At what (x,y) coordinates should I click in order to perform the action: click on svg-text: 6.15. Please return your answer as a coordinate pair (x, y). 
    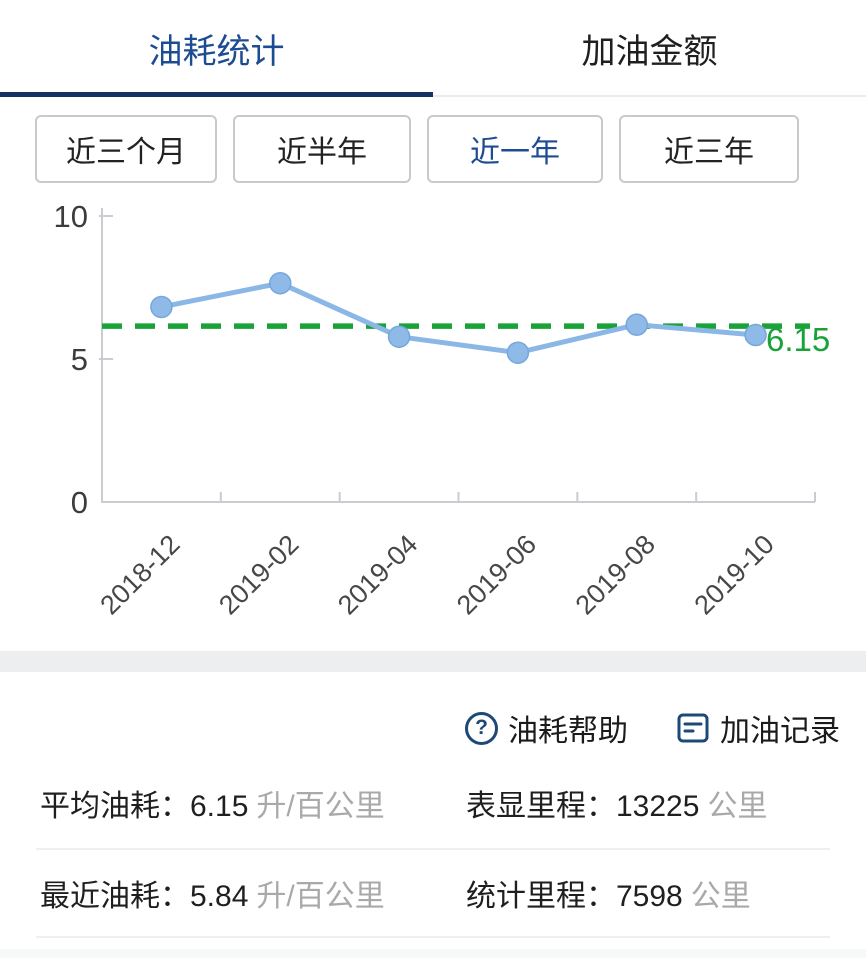
    Looking at the image, I should click on (798, 339).